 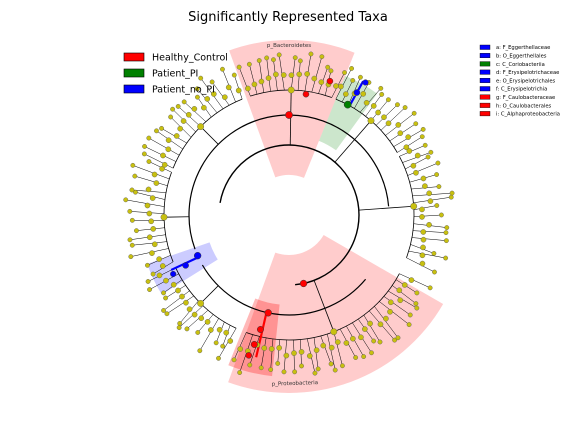 I want to click on tree-branch, so click(x=386, y=208).